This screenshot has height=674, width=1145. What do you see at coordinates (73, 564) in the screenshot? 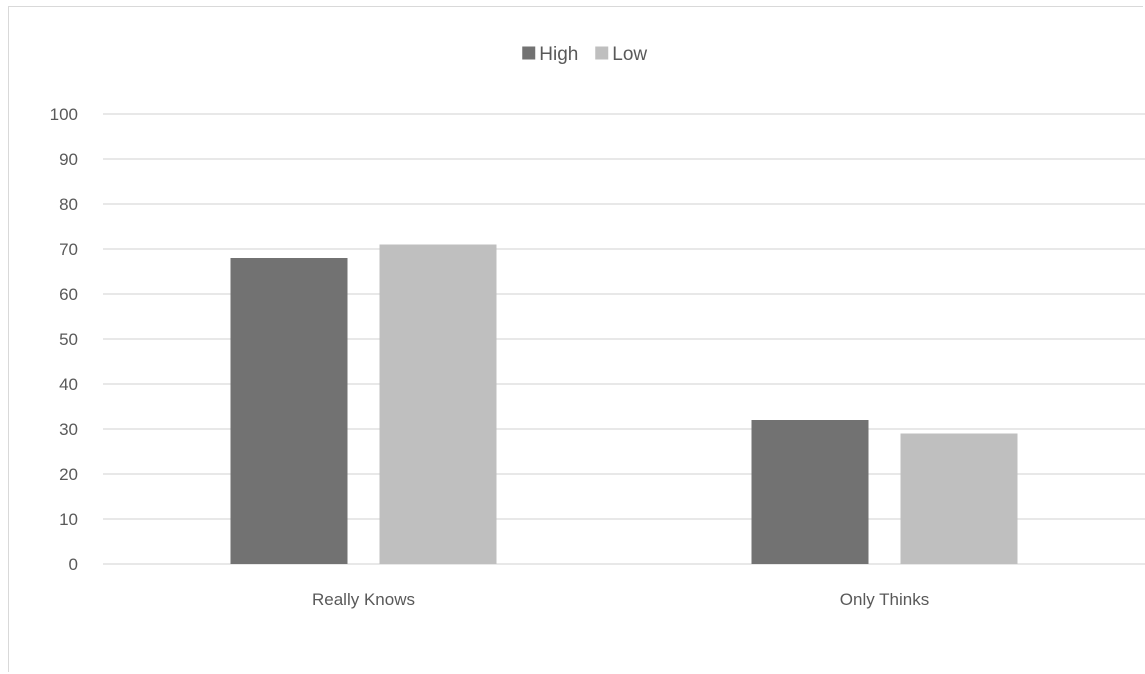
I see `y-tick-label: 0` at bounding box center [73, 564].